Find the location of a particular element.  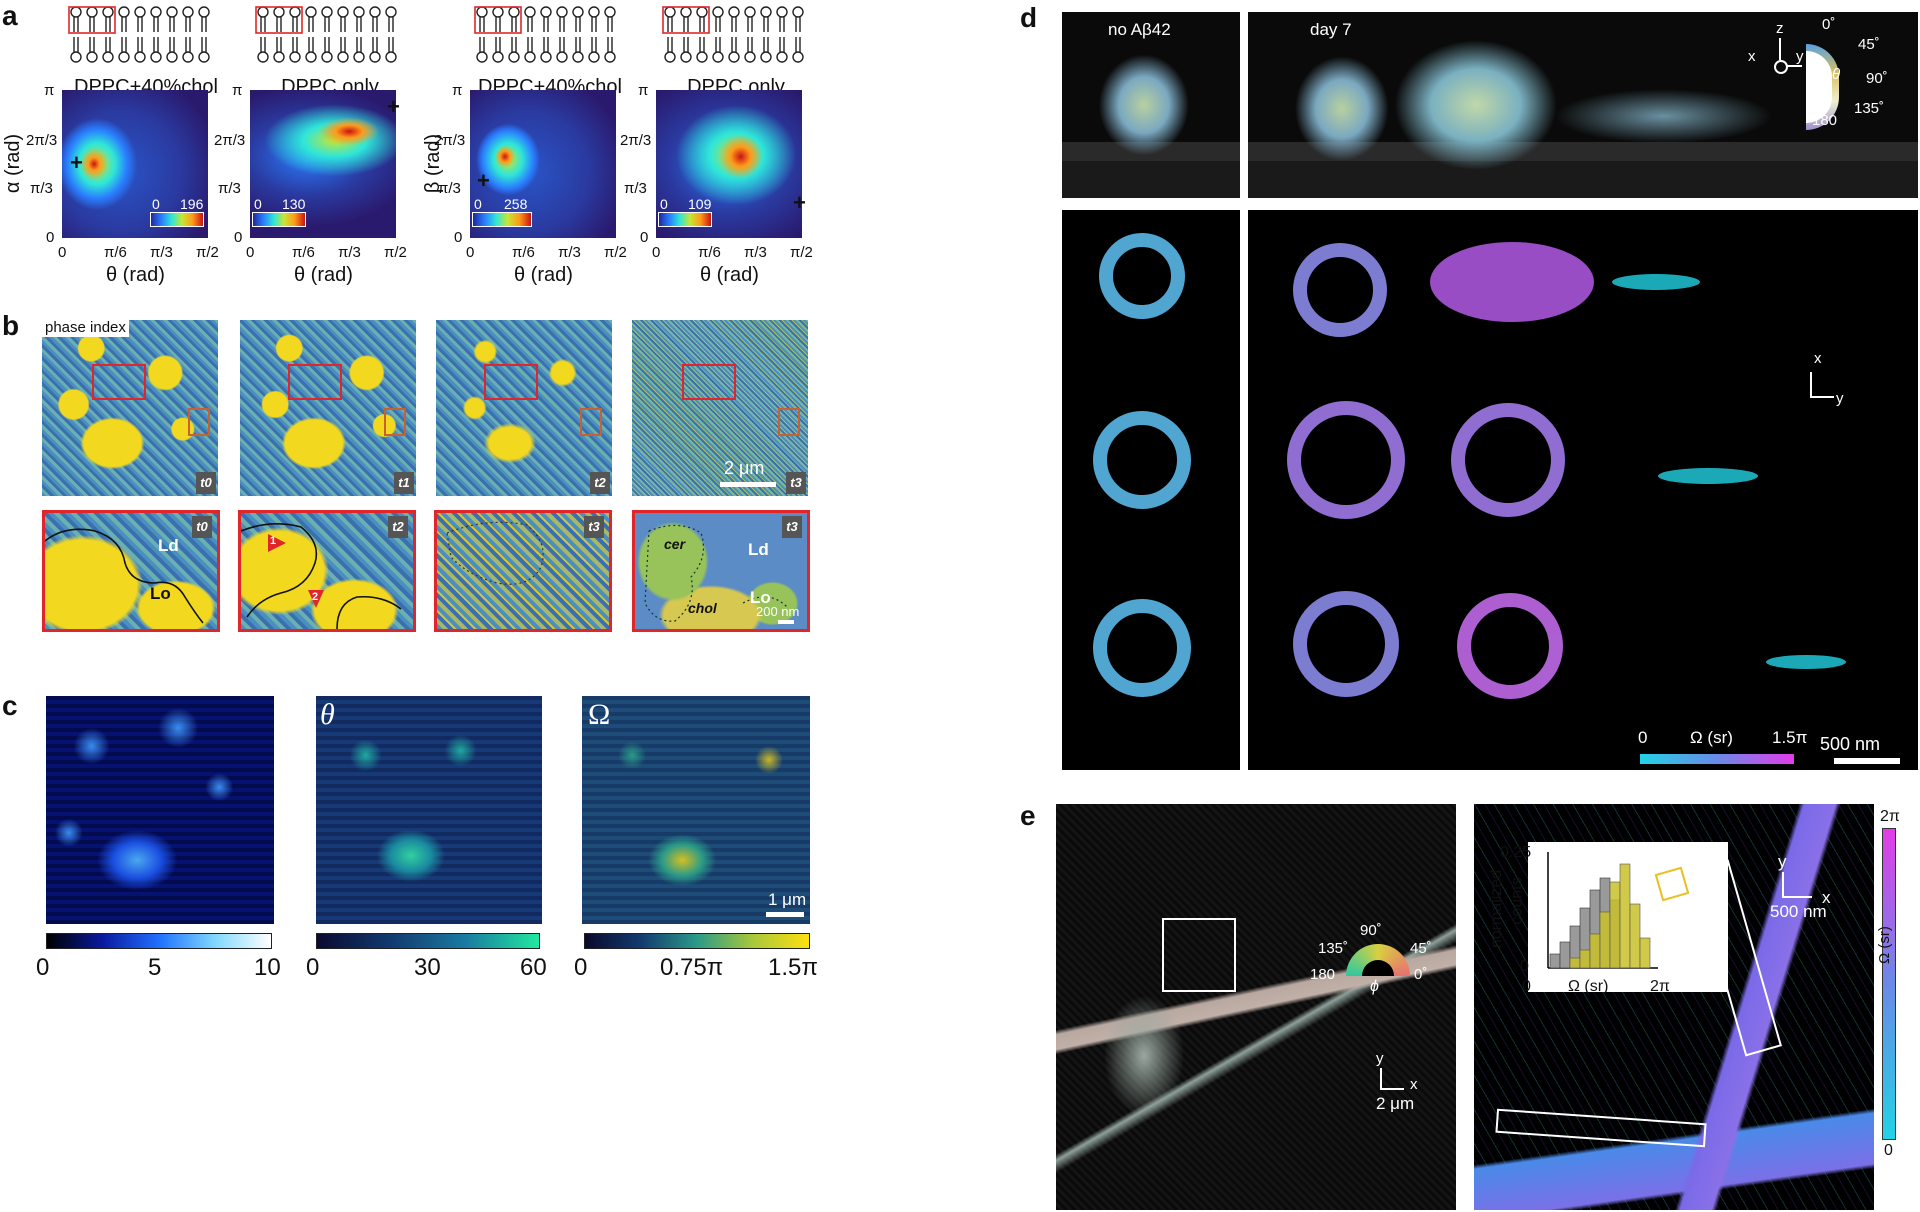

colorbar-max: 2π is located at coordinates (1890, 816).